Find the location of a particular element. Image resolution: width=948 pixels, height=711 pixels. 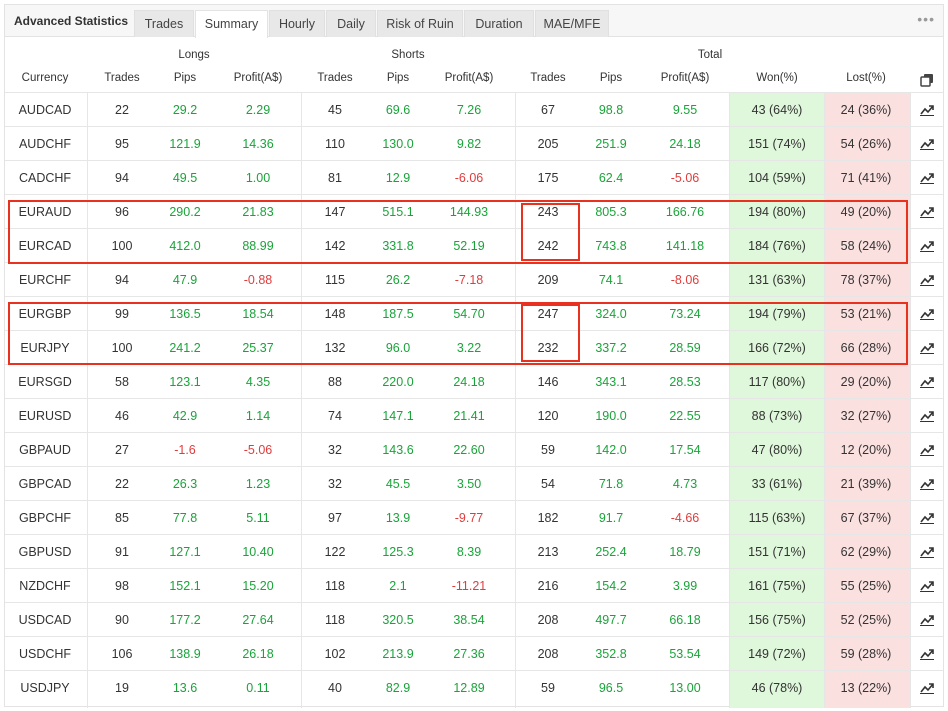

cell-longs-profit: 5.11 is located at coordinates (258, 518).